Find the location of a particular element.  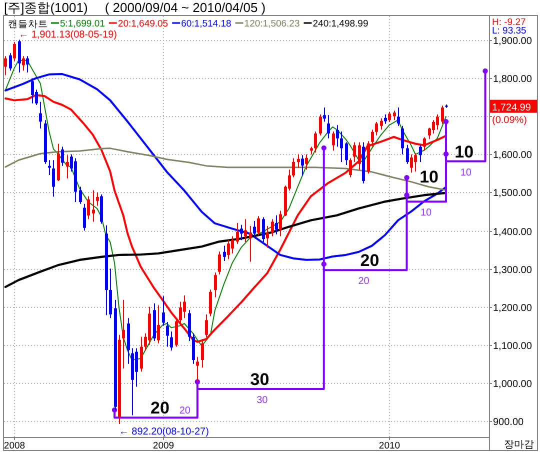

text: H: -9.27 is located at coordinates (509, 22).